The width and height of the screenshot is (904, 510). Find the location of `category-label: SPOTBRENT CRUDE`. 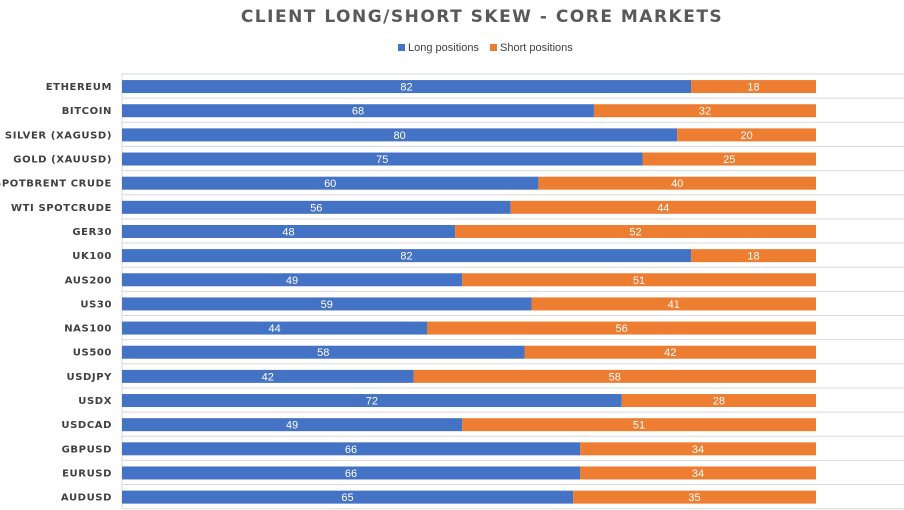

category-label: SPOTBRENT CRUDE is located at coordinates (56, 184).